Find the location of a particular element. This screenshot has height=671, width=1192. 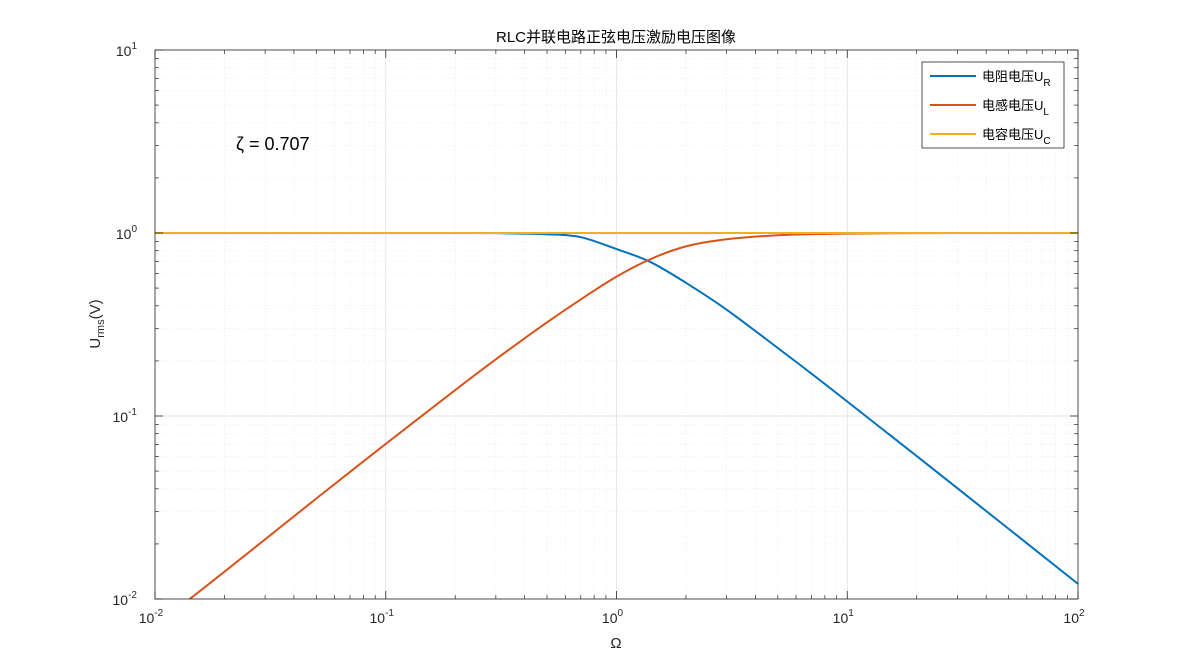

y-tick-label: 10⁻² is located at coordinates (125, 599).